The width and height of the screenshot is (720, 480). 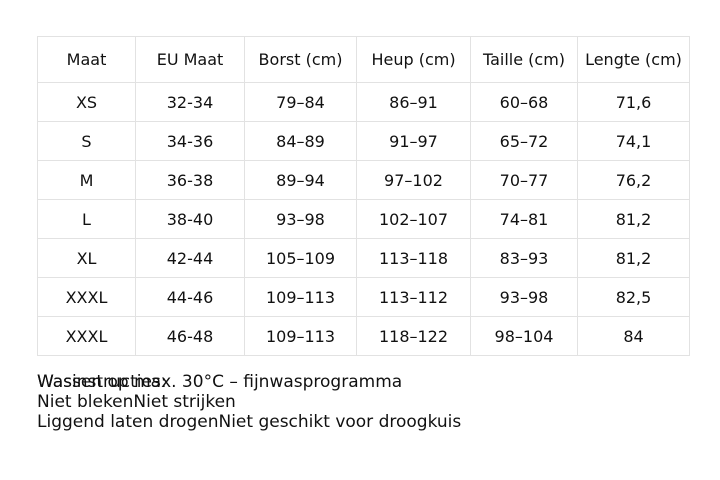 I want to click on care-line: Wassen op max. 30°C – fijnwasprogramma, so click(x=249, y=382).